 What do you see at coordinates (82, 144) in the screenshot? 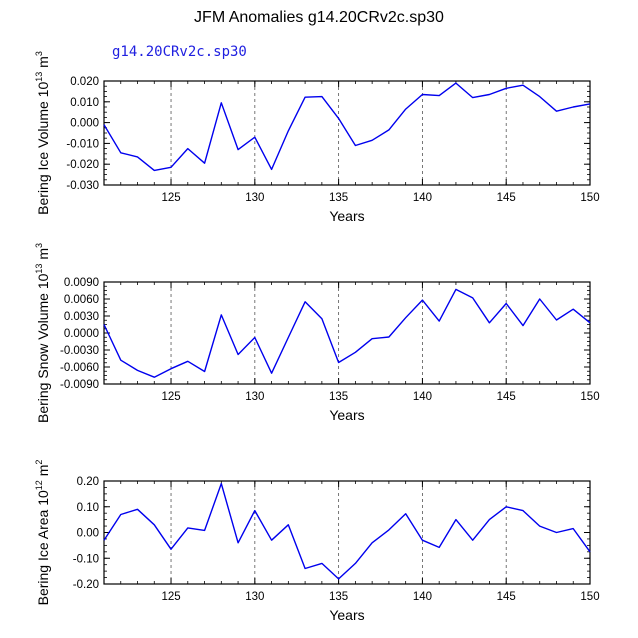
I see `y-tick-label: -0.010` at bounding box center [82, 144].